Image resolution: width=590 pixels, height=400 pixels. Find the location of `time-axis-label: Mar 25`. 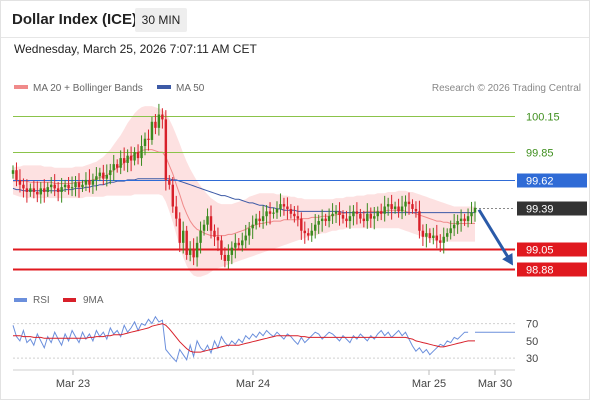

time-axis-label: Mar 25 is located at coordinates (429, 384).